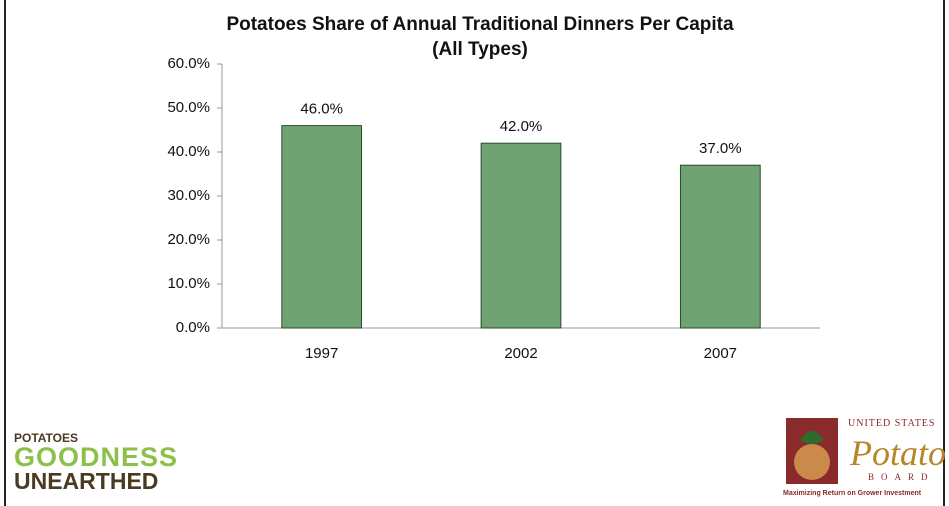 The width and height of the screenshot is (949, 506). What do you see at coordinates (188, 107) in the screenshot?
I see `y-tick-label: 50.0%` at bounding box center [188, 107].